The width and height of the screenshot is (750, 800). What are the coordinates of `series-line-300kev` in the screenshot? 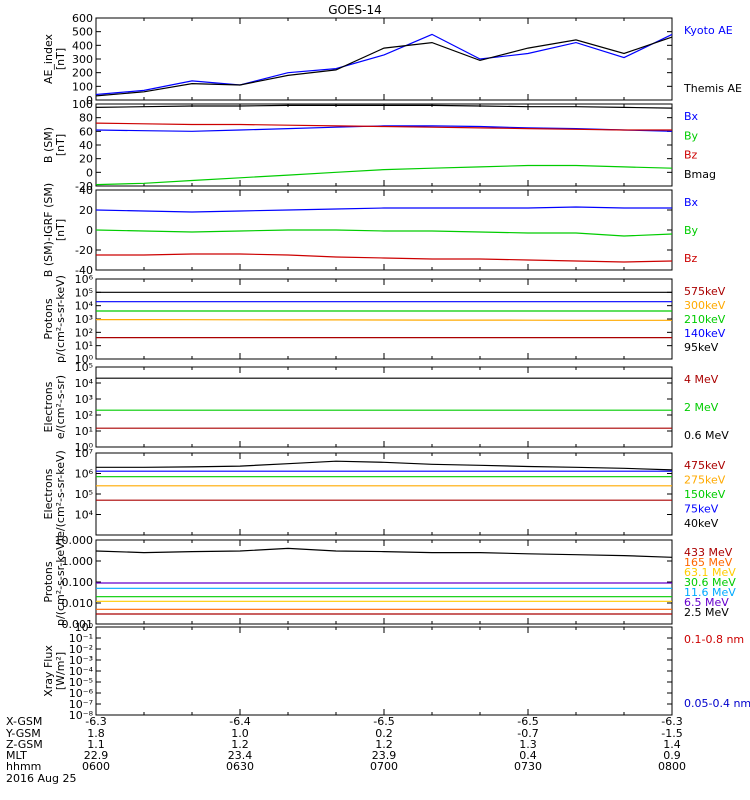 It's located at (384, 320).